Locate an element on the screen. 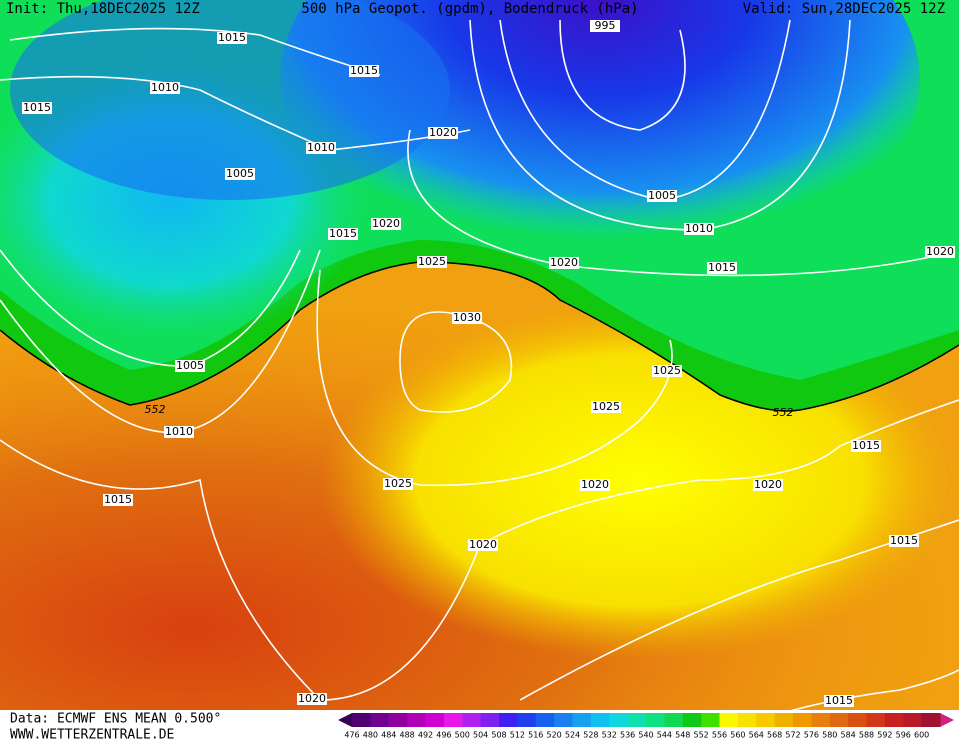 The image size is (959, 741). colorbar-label: 512 is located at coordinates (517, 735).